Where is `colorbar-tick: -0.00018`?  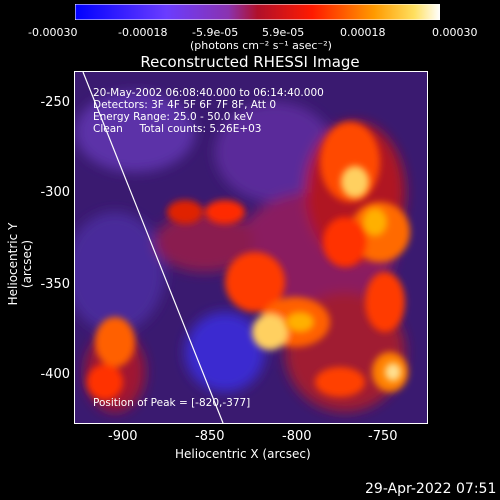
colorbar-tick: -0.00018 is located at coordinates (143, 32).